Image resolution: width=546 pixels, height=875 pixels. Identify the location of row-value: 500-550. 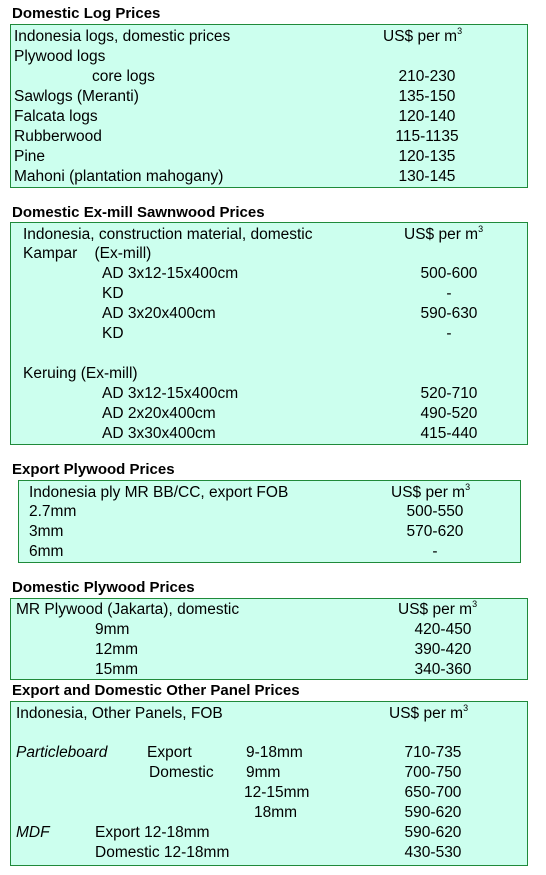
(435, 511).